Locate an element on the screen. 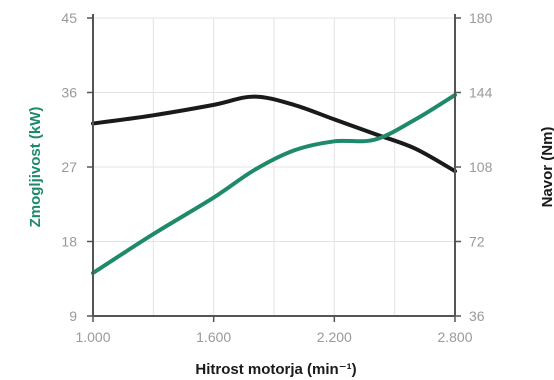 This screenshot has width=554, height=380. y-left-tick-label: 18 is located at coordinates (69, 242).